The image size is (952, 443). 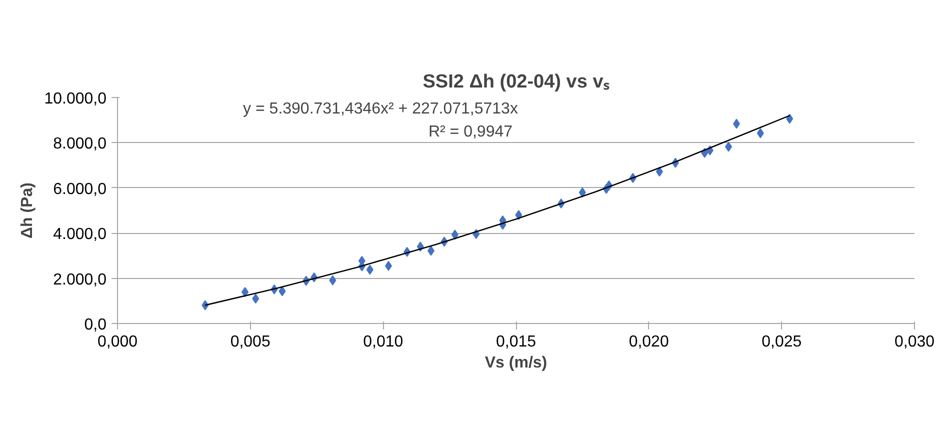 What do you see at coordinates (27, 210) in the screenshot?
I see `y-axis-title: Δh (Pa)` at bounding box center [27, 210].